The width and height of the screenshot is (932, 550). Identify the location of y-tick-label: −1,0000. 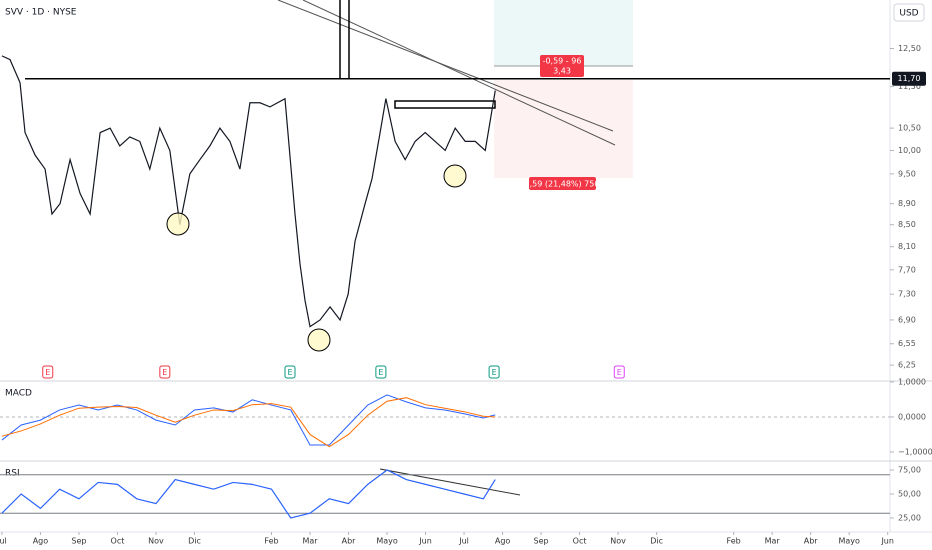
(915, 451).